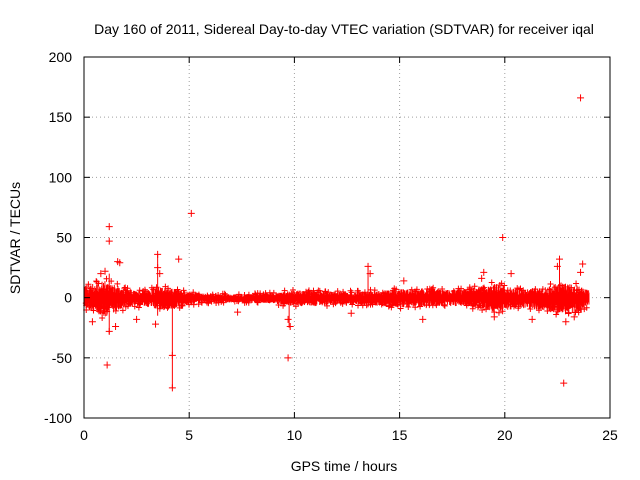 This screenshot has width=640, height=480. I want to click on x-tick-label: 10, so click(295, 435).